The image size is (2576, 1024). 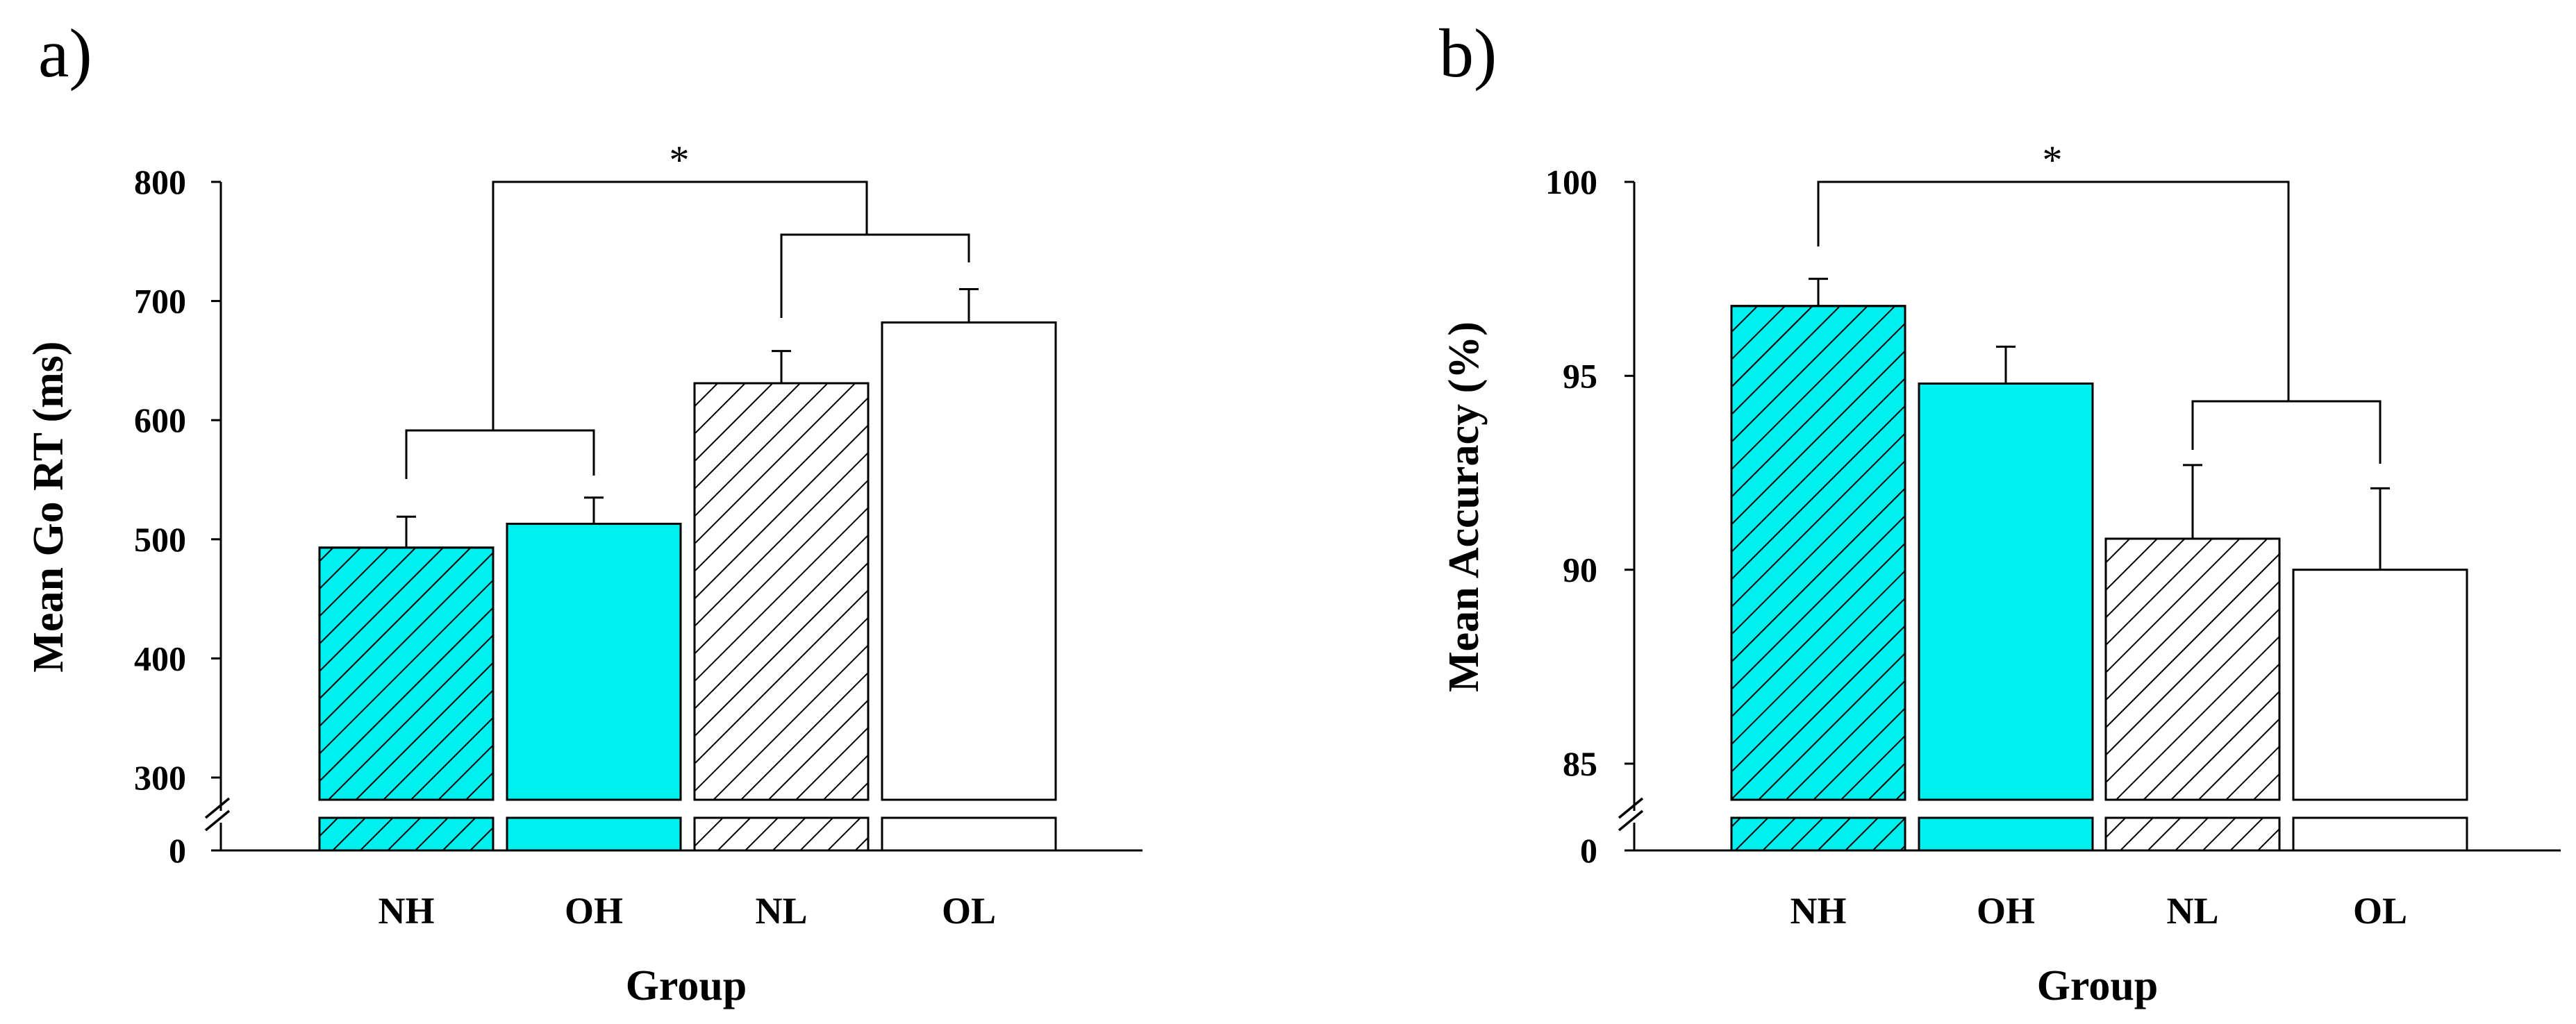 I want to click on x-axis-title-a: Group, so click(x=686, y=986).